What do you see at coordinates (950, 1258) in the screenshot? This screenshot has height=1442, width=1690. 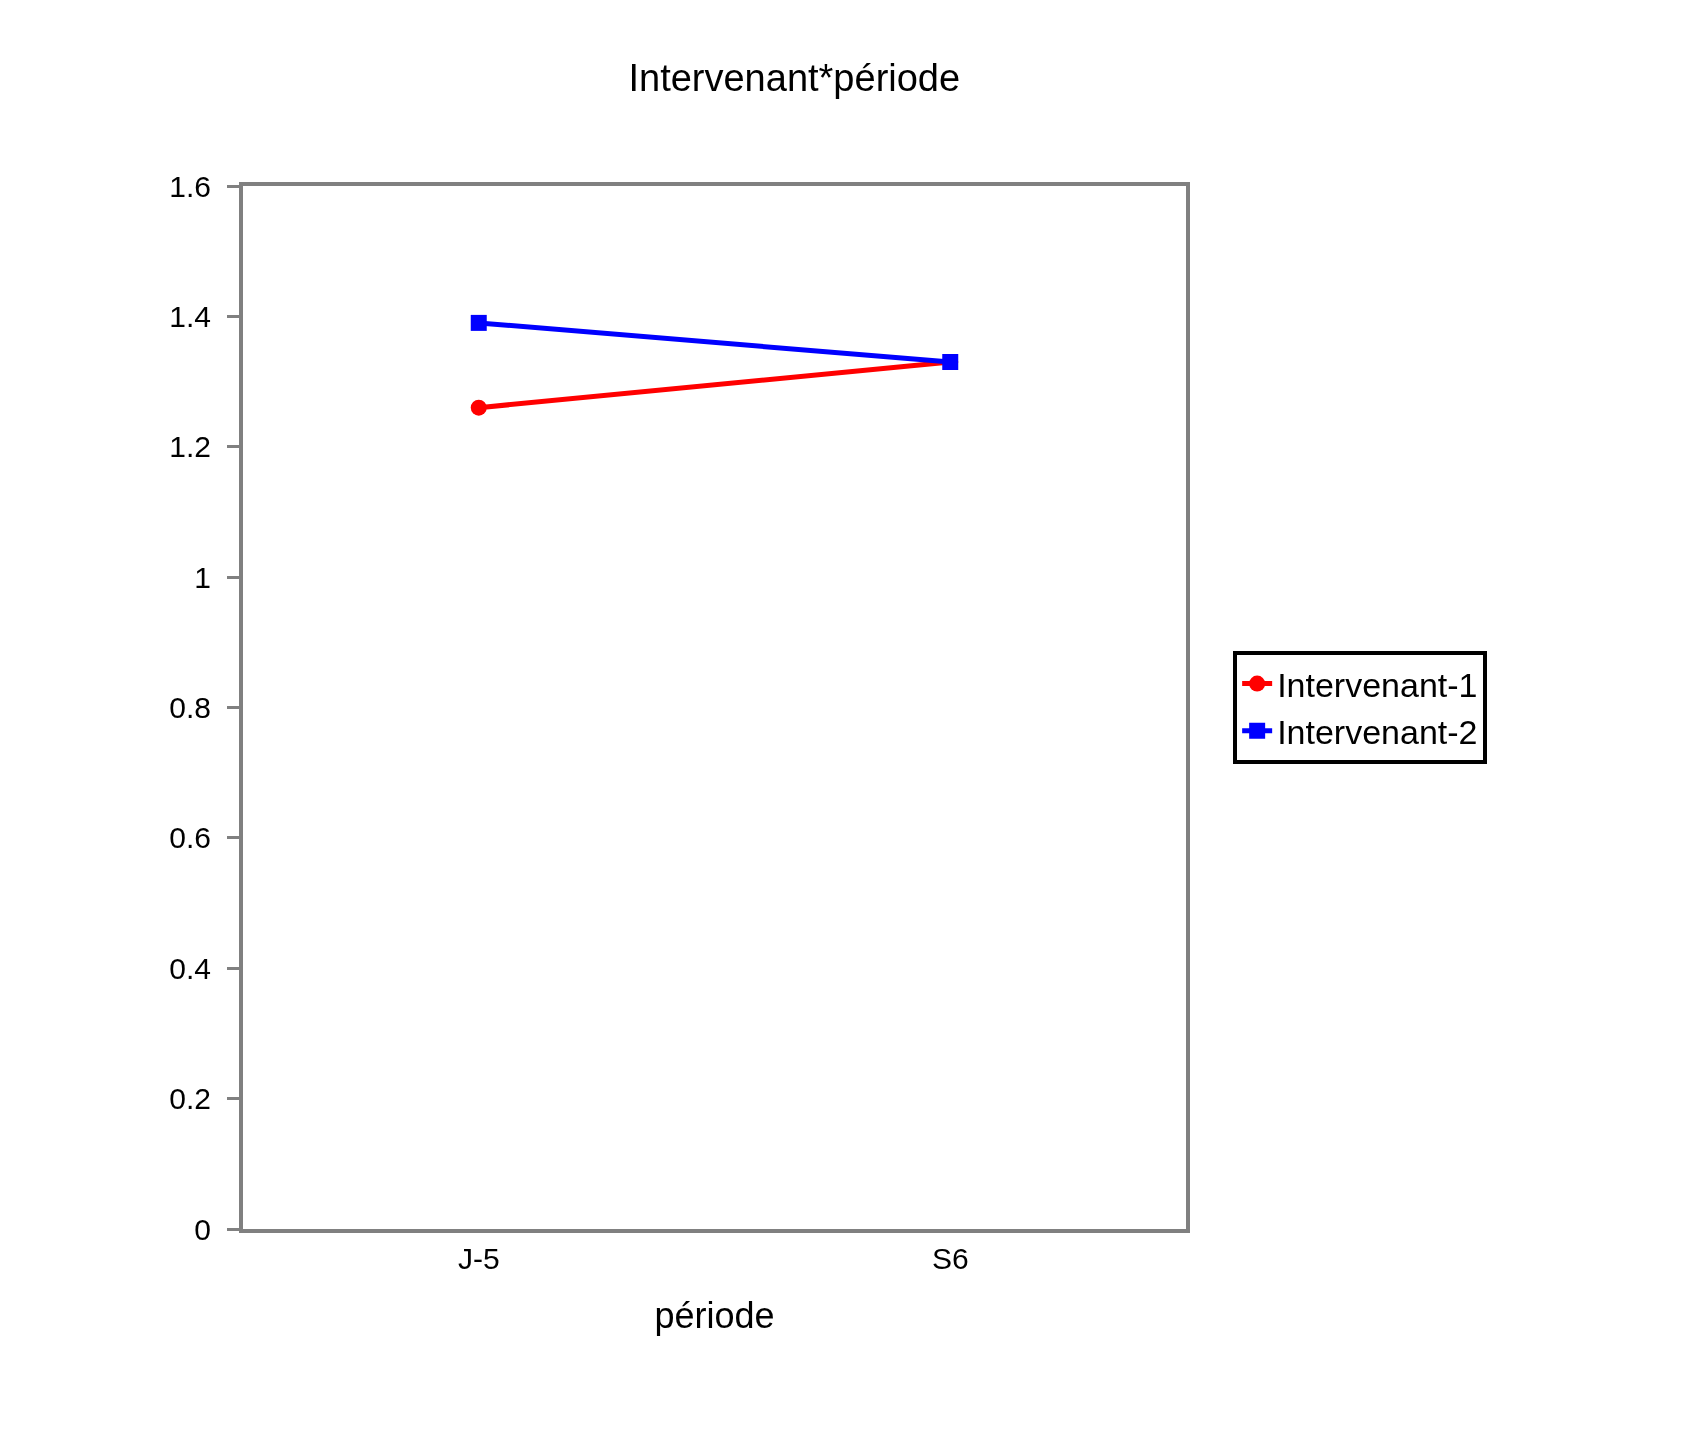 I see `x-tick-label: S6` at bounding box center [950, 1258].